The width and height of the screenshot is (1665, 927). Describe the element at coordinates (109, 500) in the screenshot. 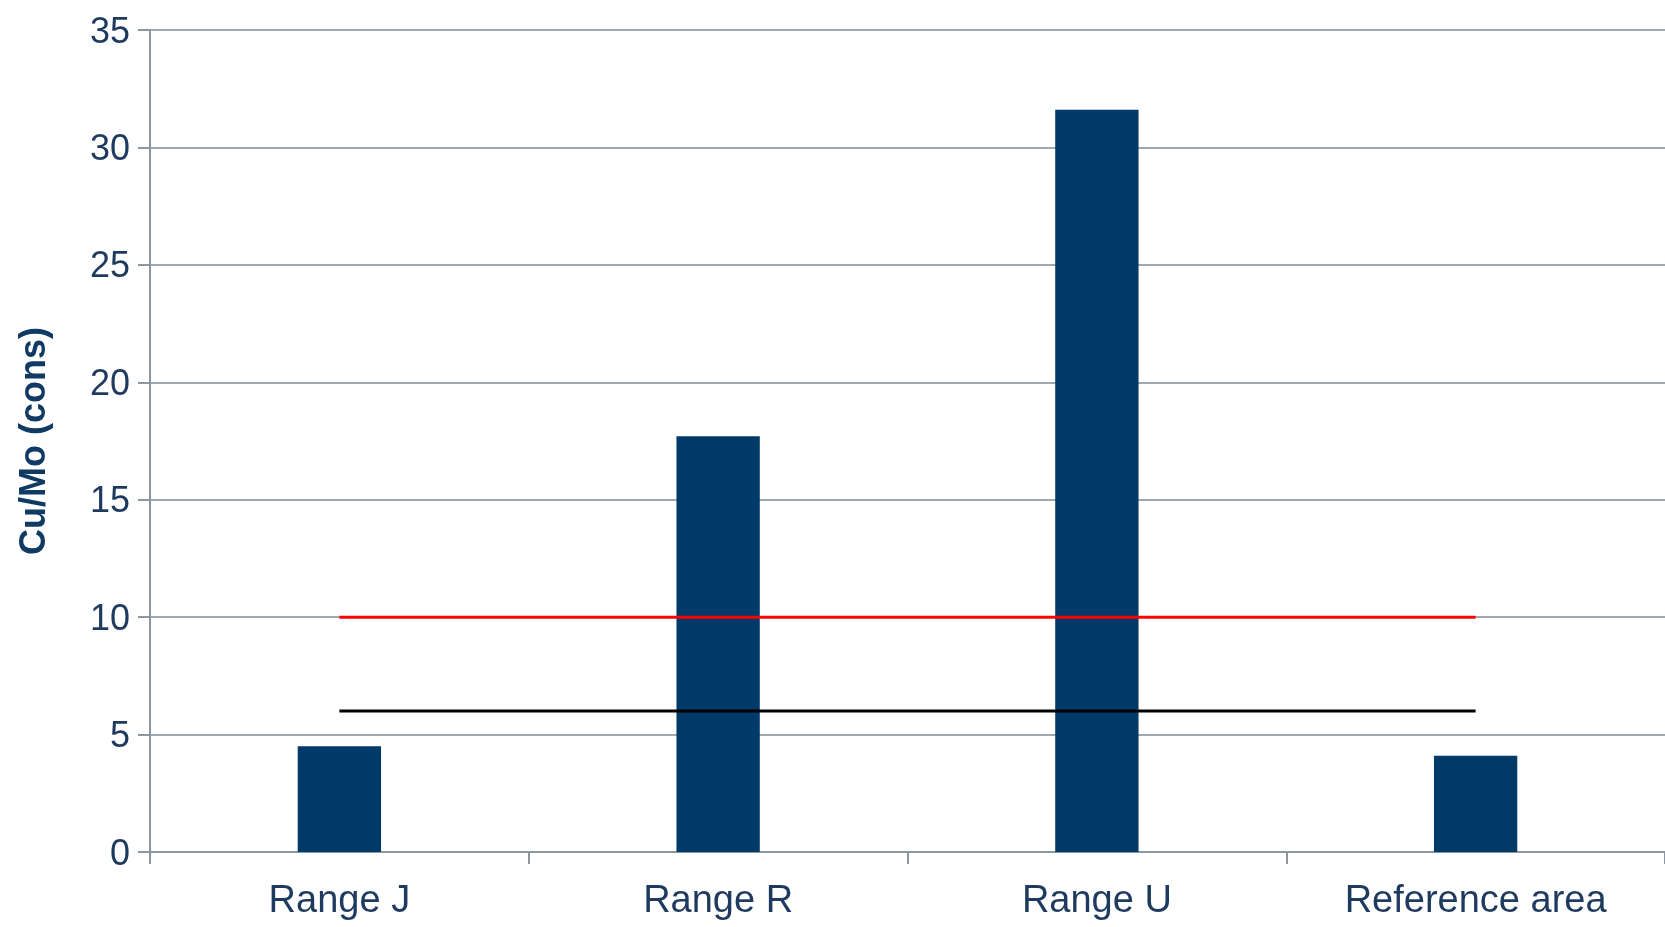

I see `y-tick-label: 15` at that location.